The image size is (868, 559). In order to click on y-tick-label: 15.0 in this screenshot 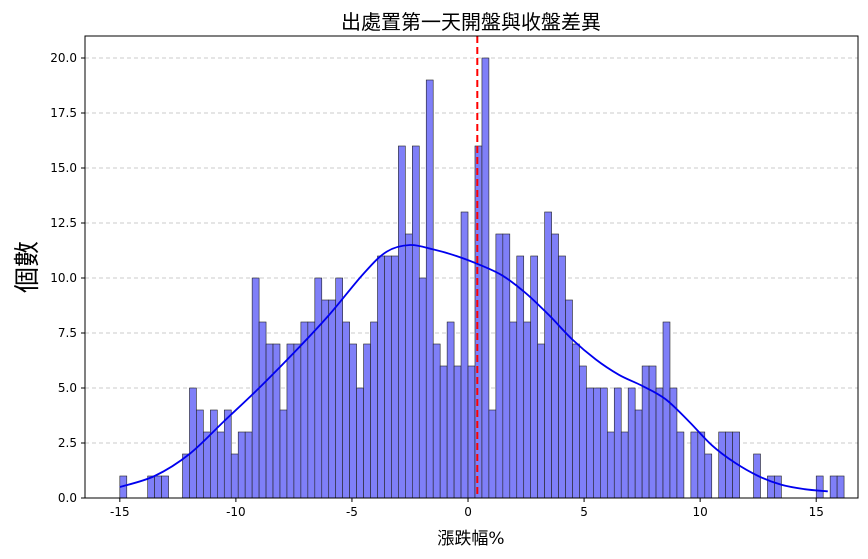, I will do `click(63, 168)`.